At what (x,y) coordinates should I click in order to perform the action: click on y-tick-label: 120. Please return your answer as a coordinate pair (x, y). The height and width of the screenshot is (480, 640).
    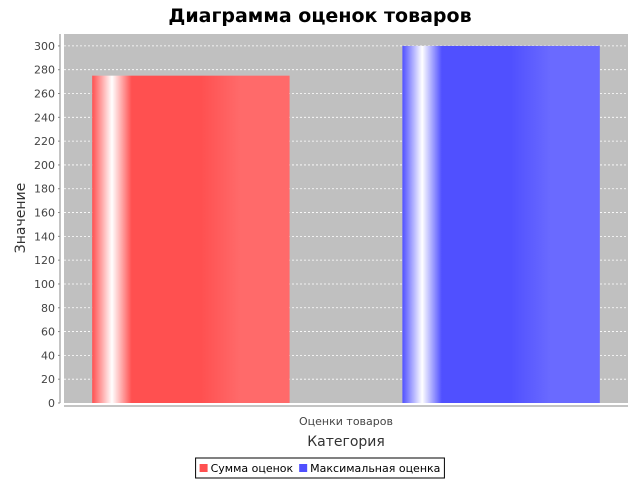
    Looking at the image, I should click on (44, 260).